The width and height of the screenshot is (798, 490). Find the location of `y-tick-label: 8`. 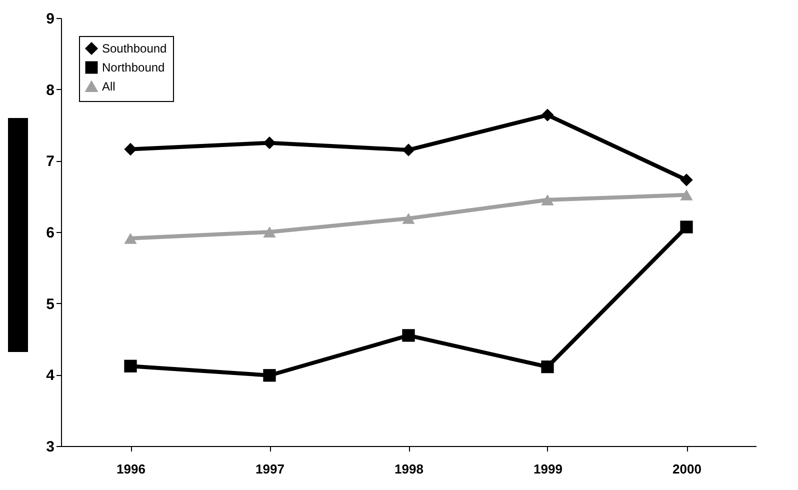

y-tick-label: 8 is located at coordinates (50, 90).